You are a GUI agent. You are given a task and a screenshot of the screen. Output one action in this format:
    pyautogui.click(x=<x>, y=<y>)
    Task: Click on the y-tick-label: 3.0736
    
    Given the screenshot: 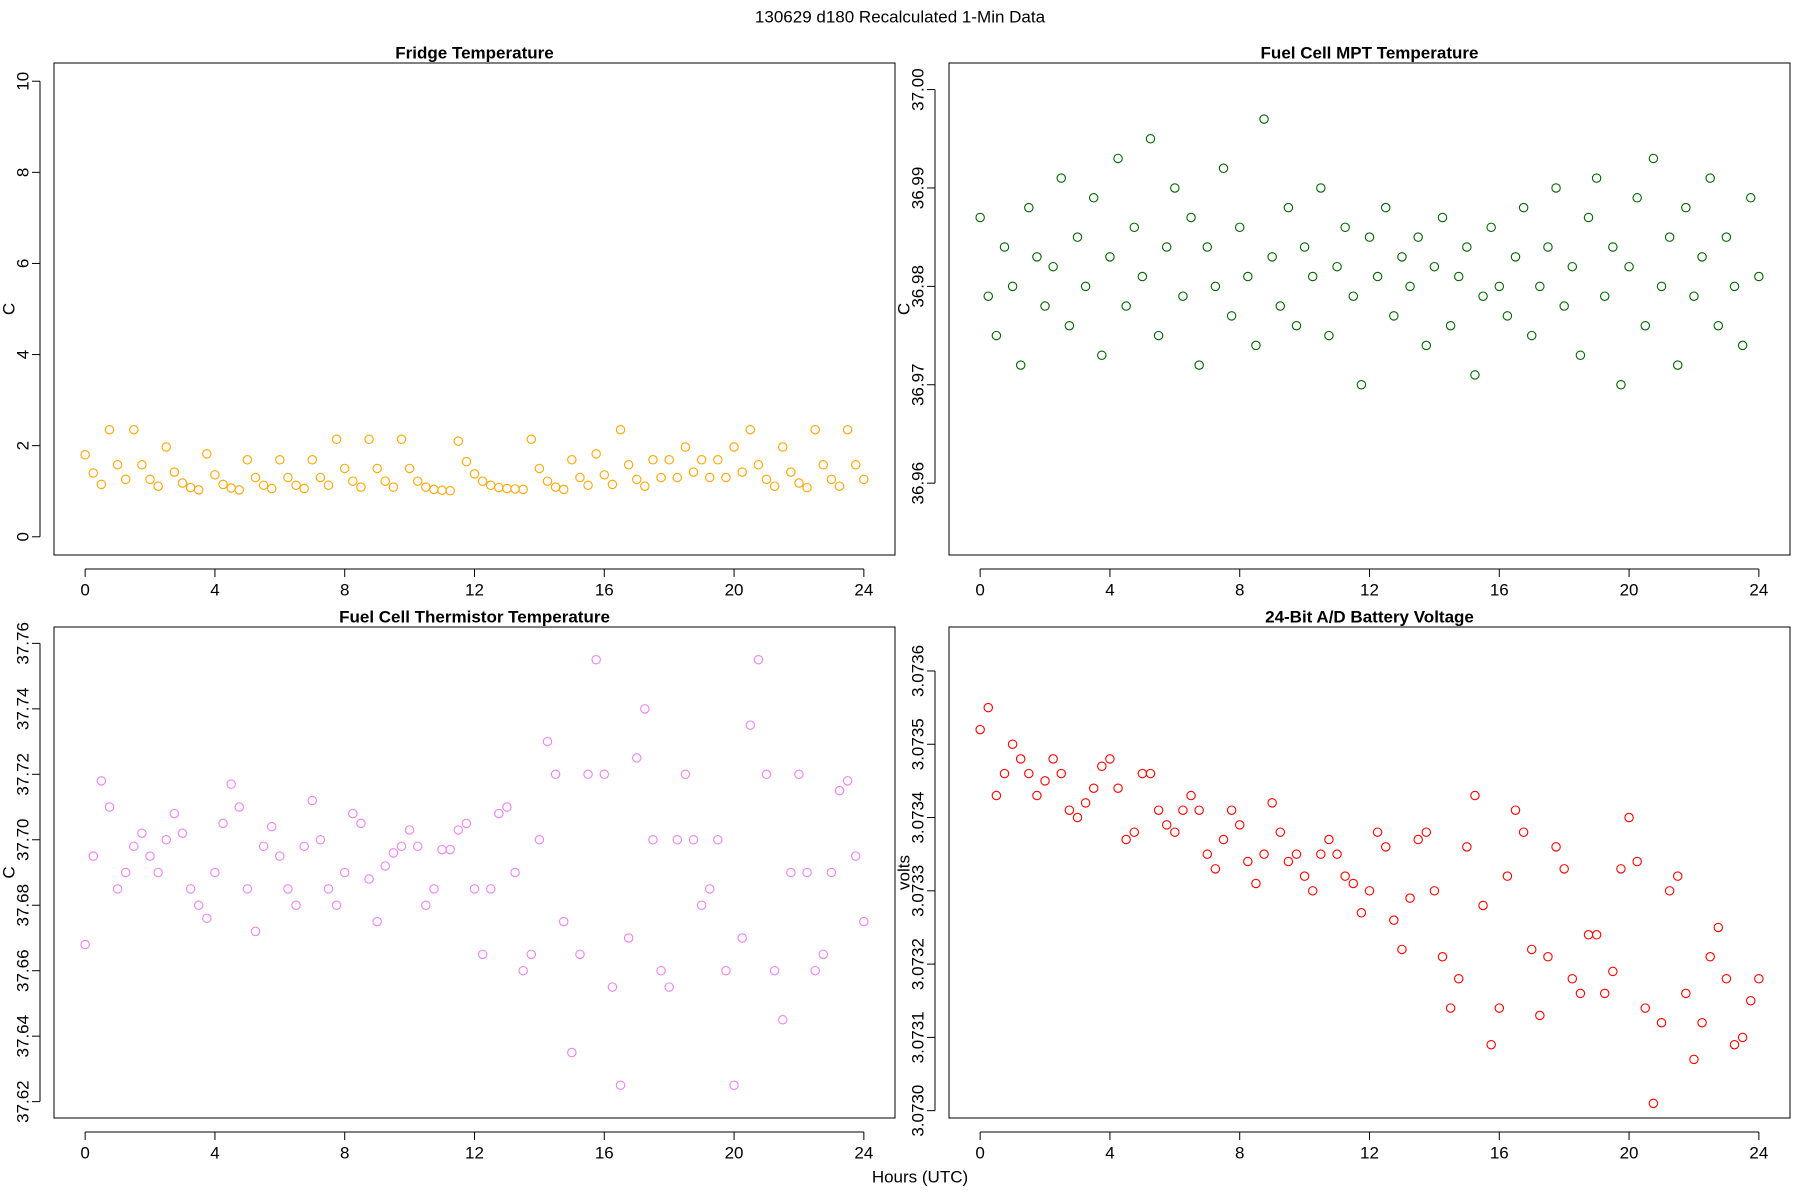 What is the action you would take?
    pyautogui.click(x=917, y=671)
    